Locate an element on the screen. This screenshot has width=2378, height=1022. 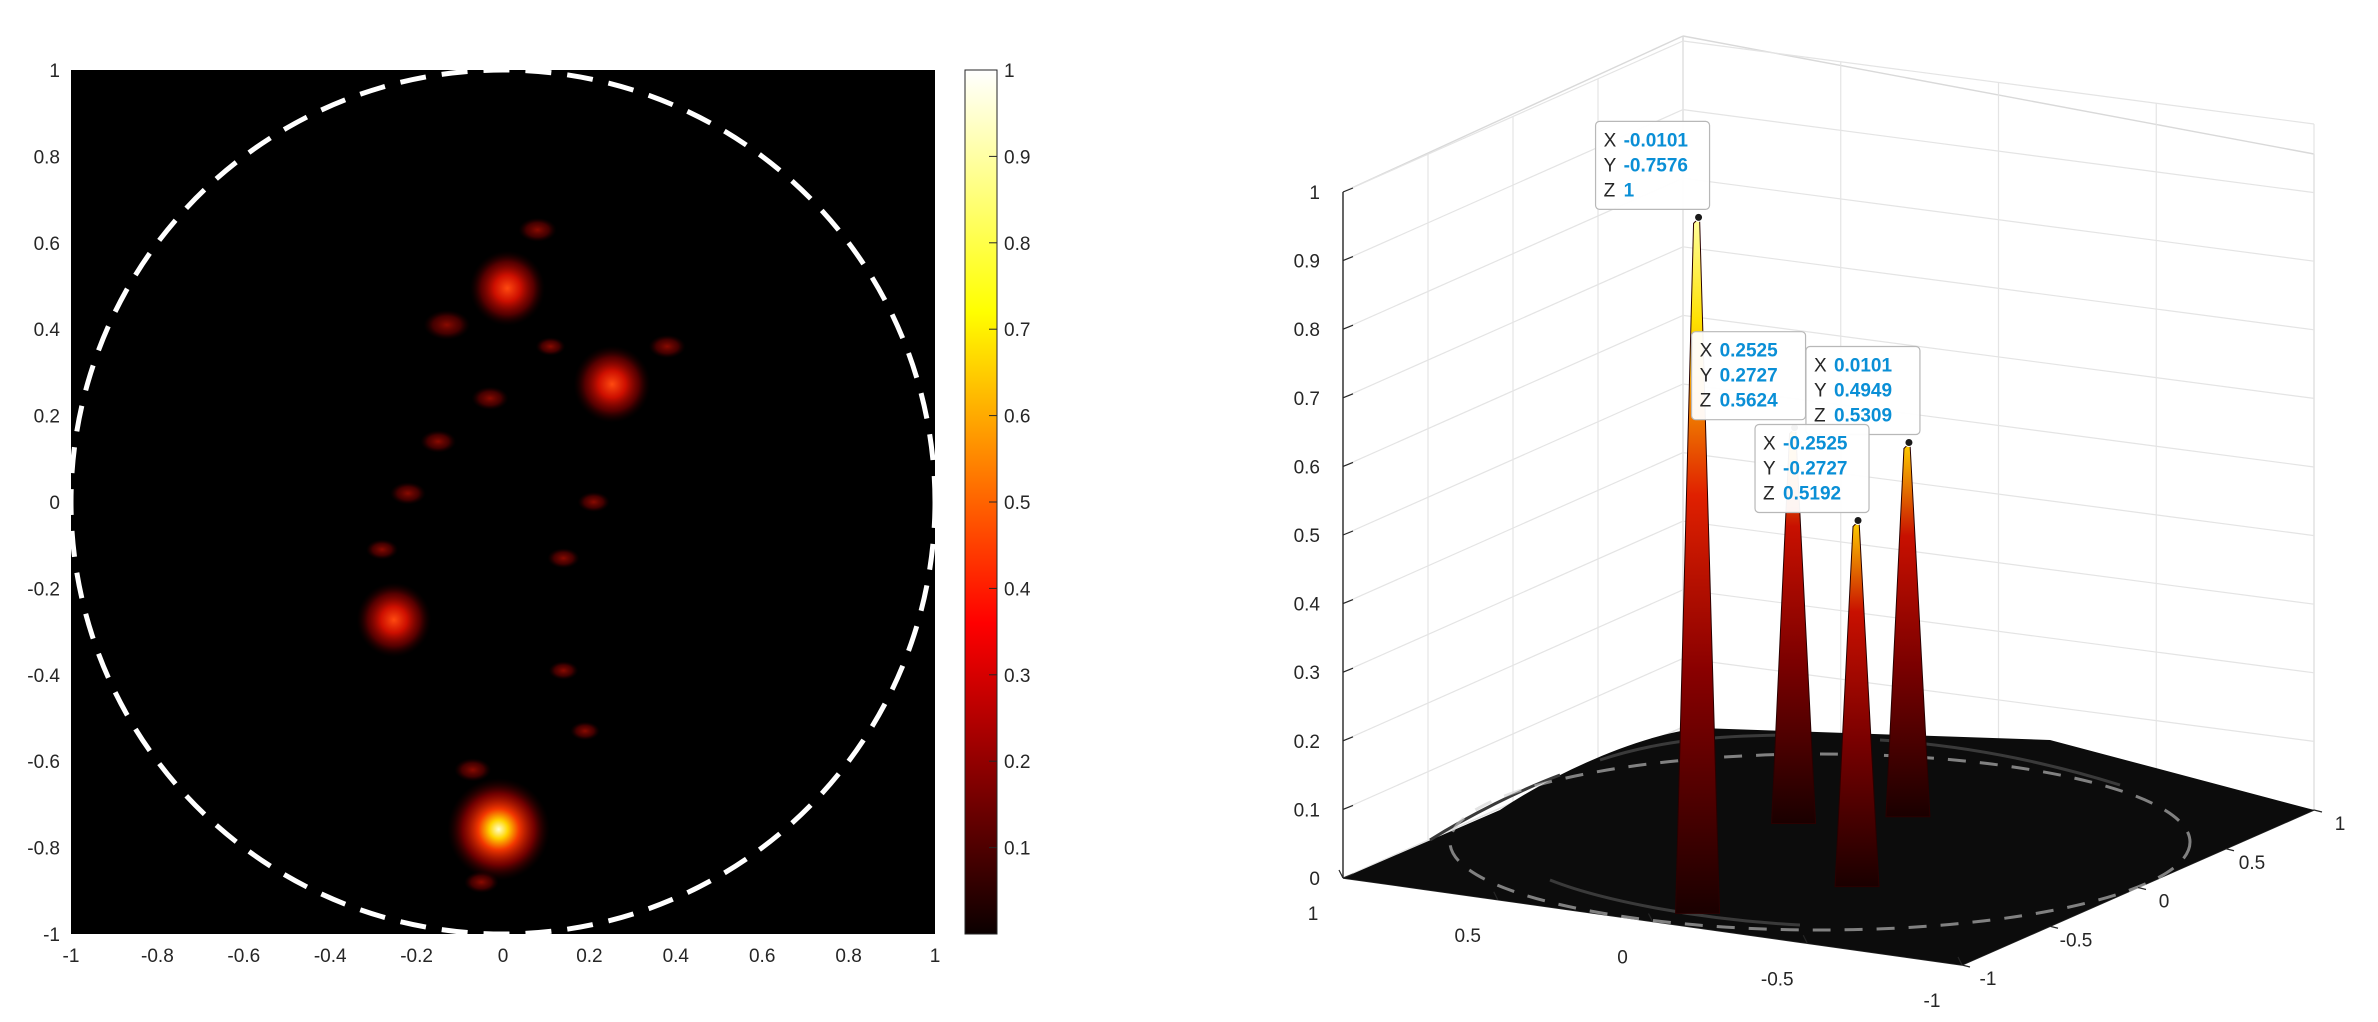
datatip-value: 0.5624 is located at coordinates (1749, 401).